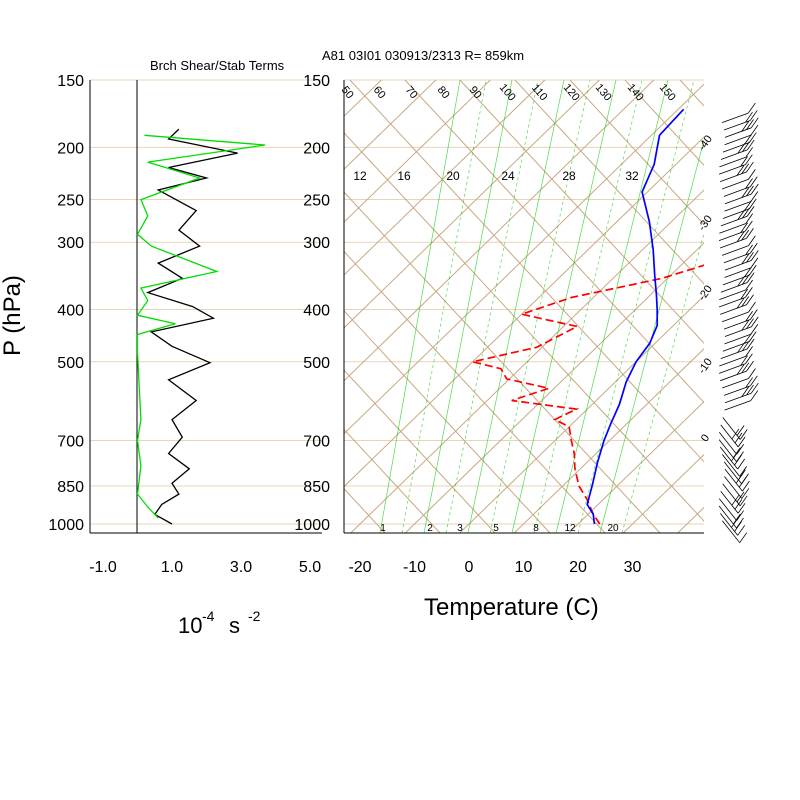  What do you see at coordinates (578, 567) in the screenshot?
I see `right-x-tick-label: 20` at bounding box center [578, 567].